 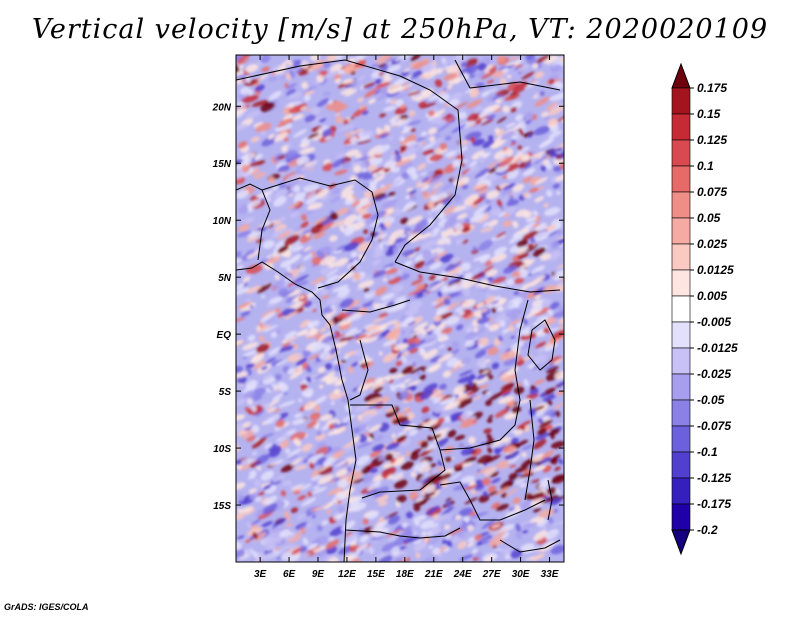 What do you see at coordinates (681, 231) in the screenshot?
I see `colorbar-swatch` at bounding box center [681, 231].